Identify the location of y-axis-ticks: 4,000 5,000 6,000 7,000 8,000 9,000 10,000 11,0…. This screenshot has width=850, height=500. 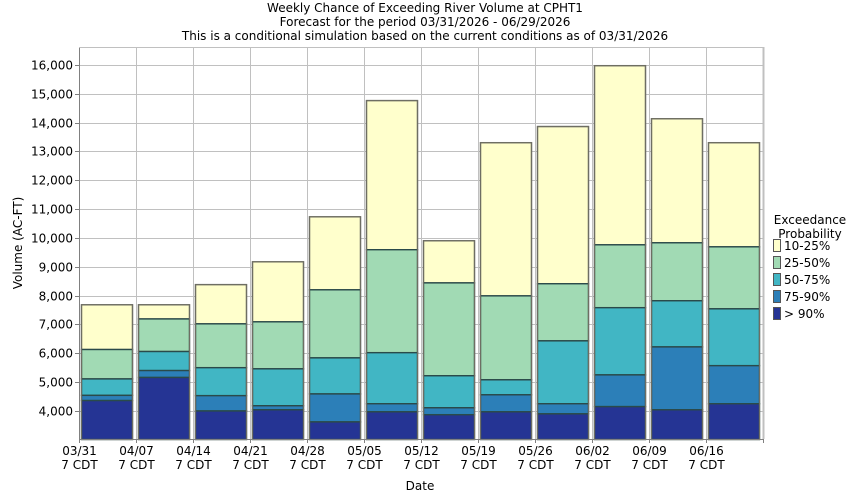
(55, 239).